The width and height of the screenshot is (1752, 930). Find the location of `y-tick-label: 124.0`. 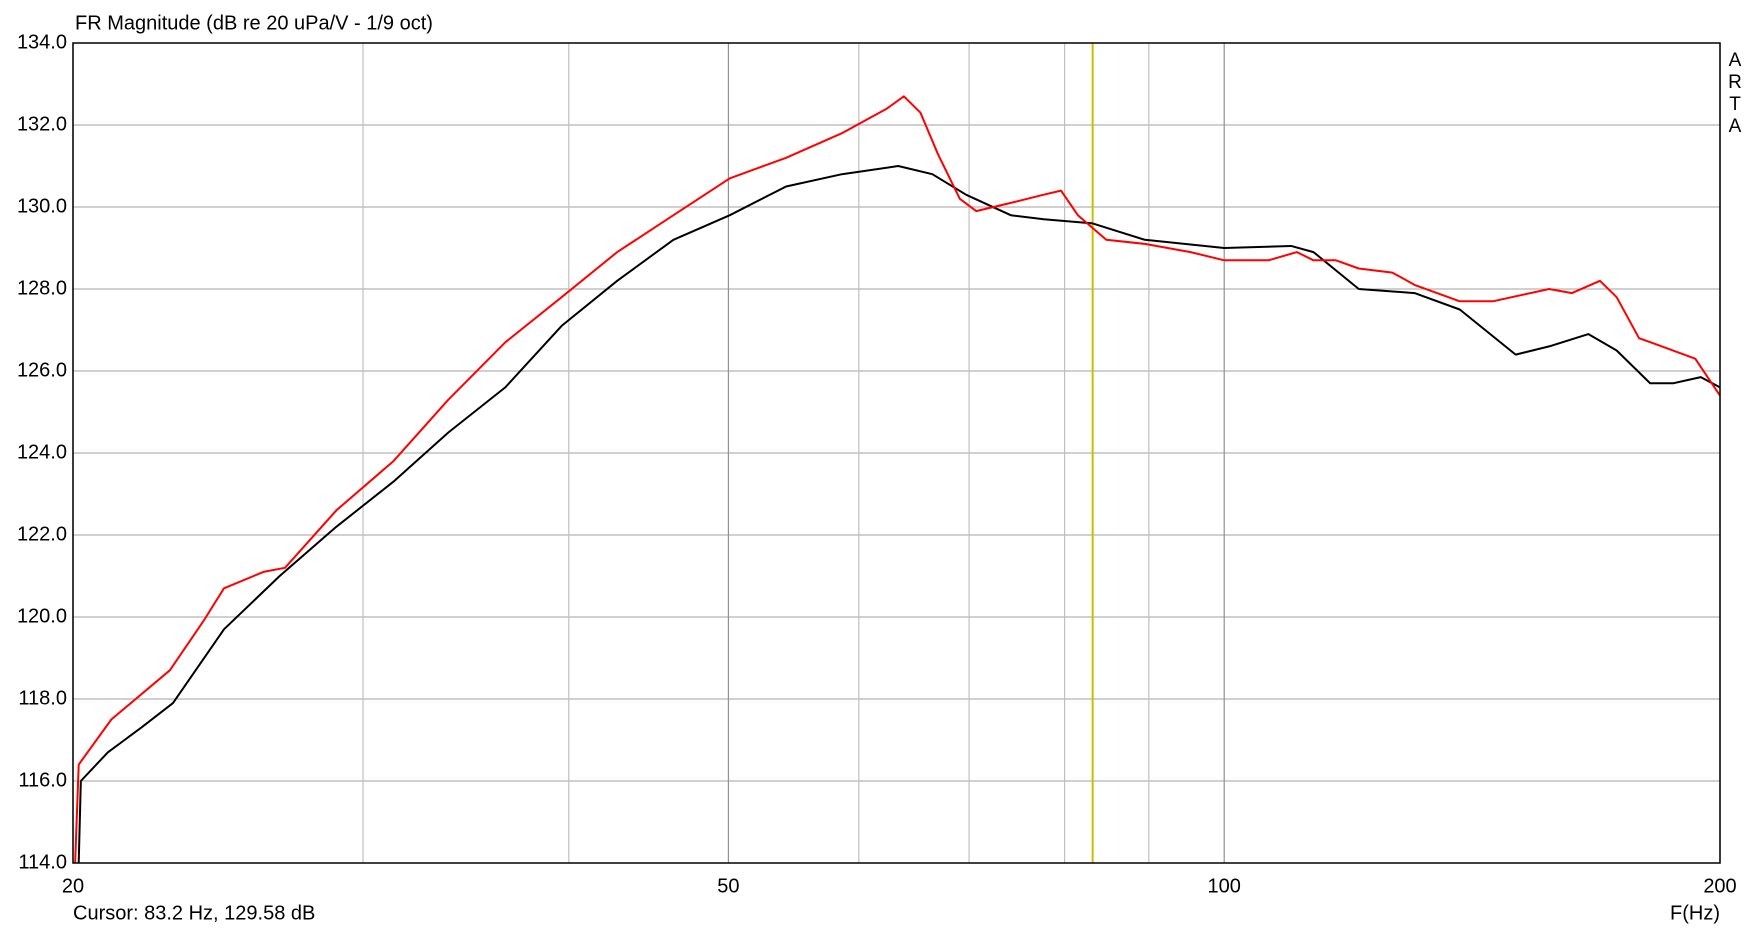

y-tick-label: 124.0 is located at coordinates (42, 452).